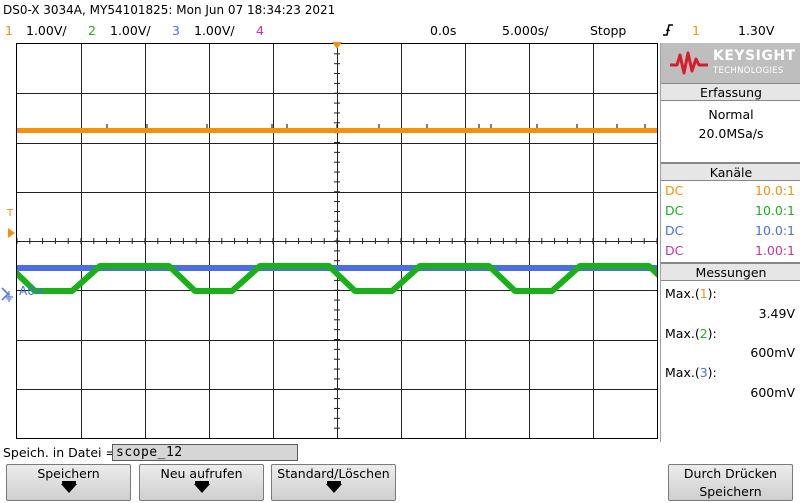  I want to click on ch3-ground-label: A0<, so click(32, 291).